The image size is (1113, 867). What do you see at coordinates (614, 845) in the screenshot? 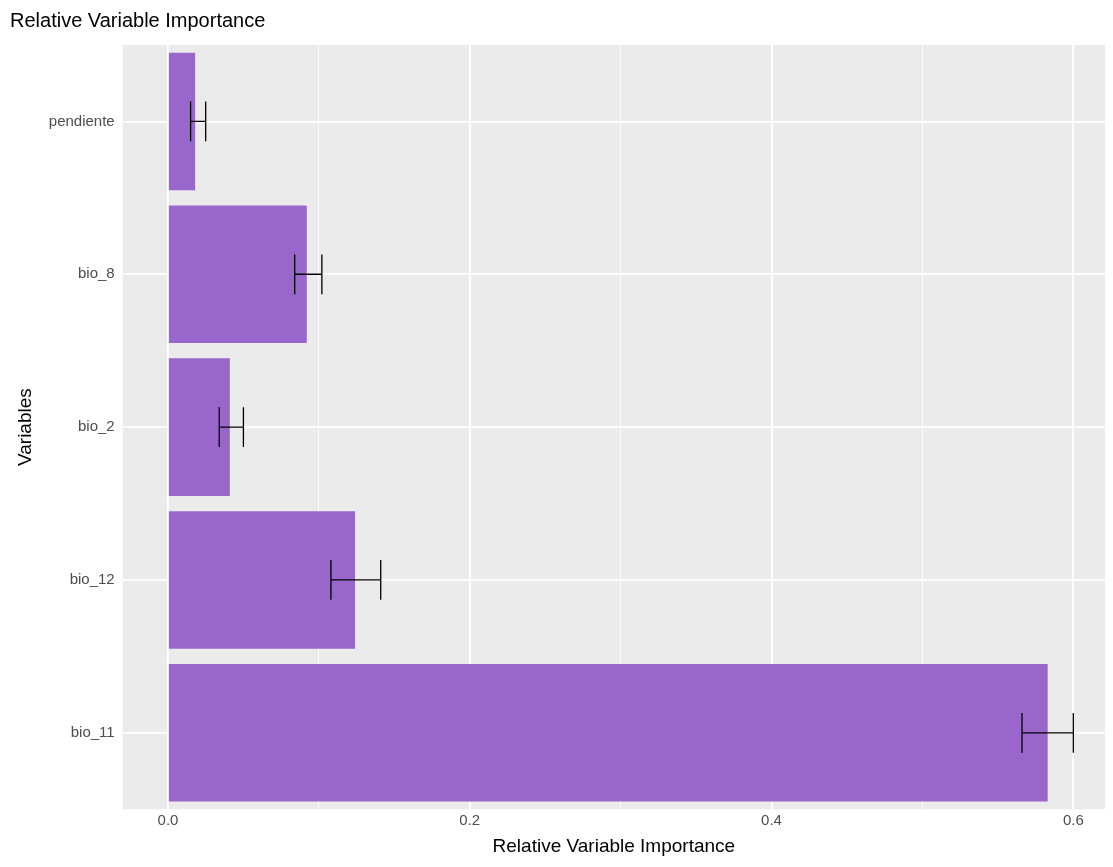
I see `x-axis-title: Relative Variable Importance` at bounding box center [614, 845].